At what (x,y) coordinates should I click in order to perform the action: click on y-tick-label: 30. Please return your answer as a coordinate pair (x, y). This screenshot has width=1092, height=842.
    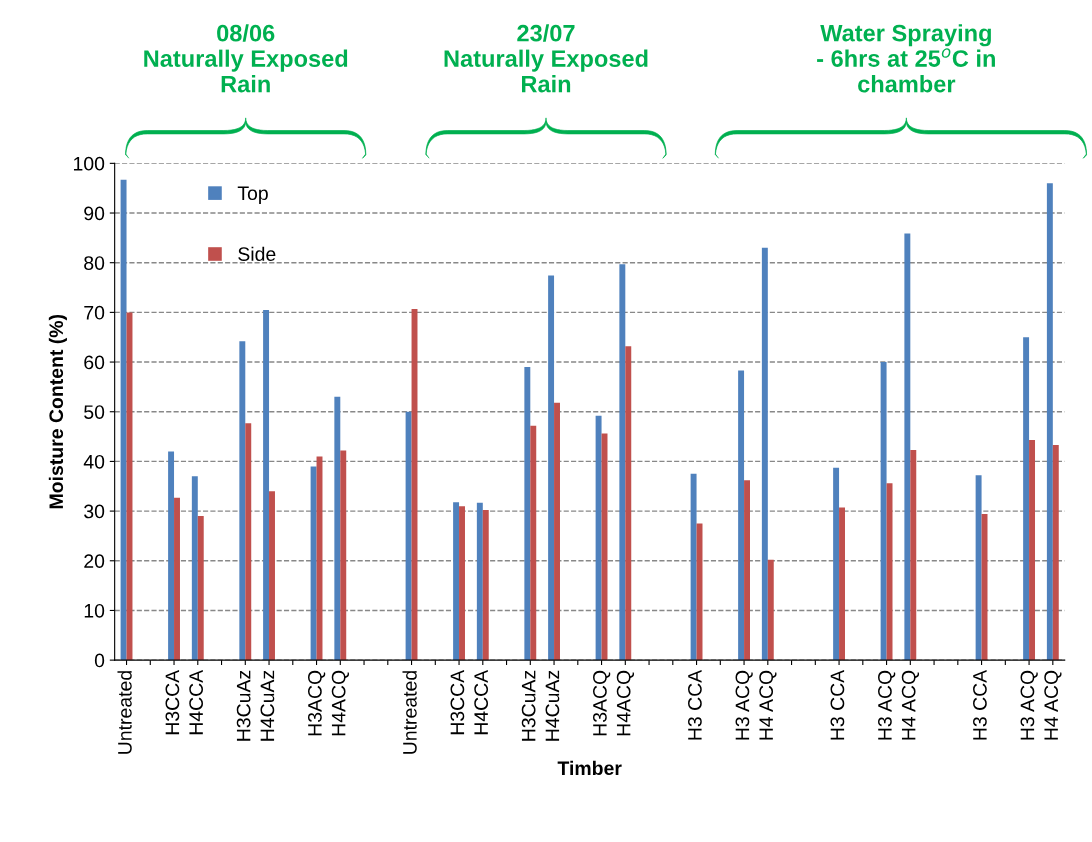
    Looking at the image, I should click on (94, 511).